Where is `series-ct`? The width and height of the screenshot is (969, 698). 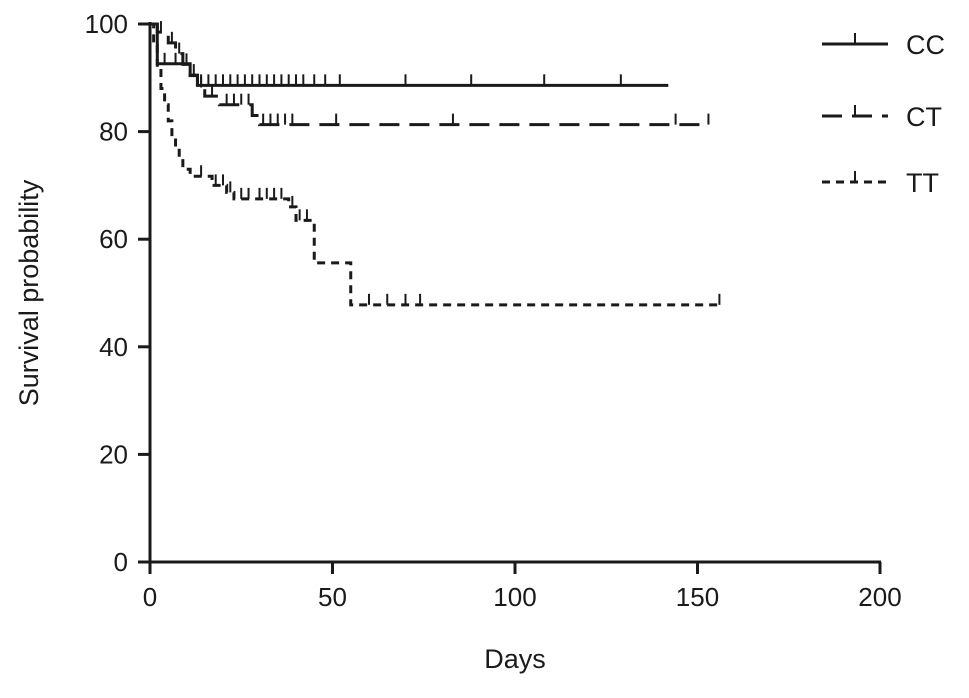 series-ct is located at coordinates (430, 74).